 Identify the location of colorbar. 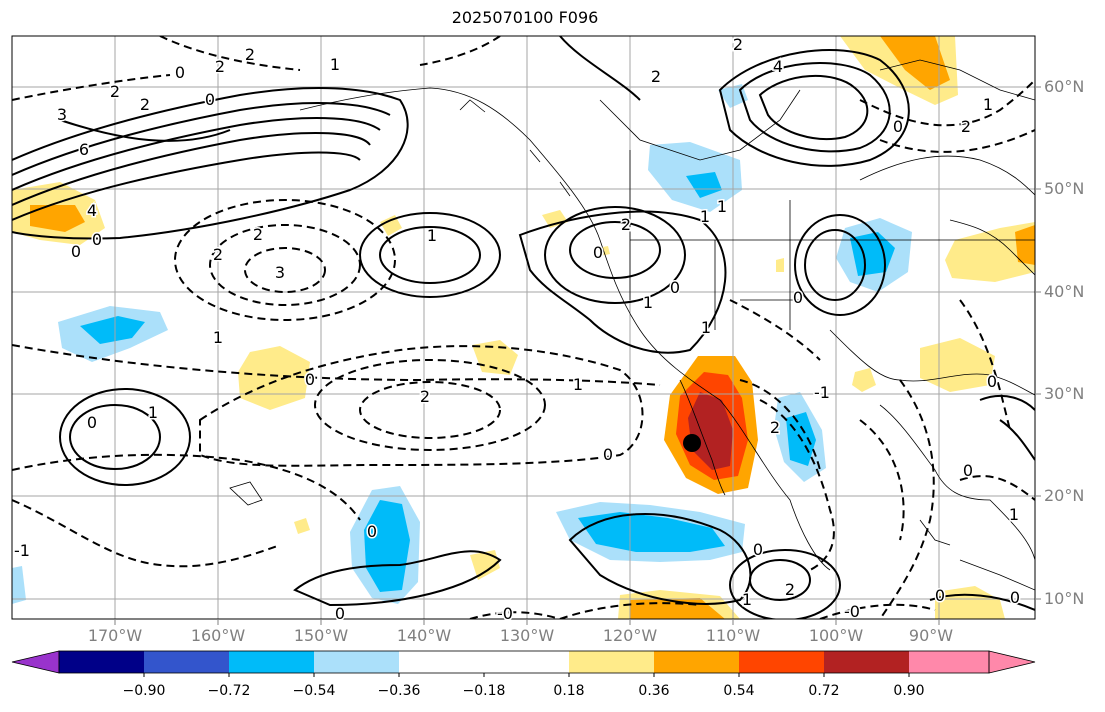
(523, 663).